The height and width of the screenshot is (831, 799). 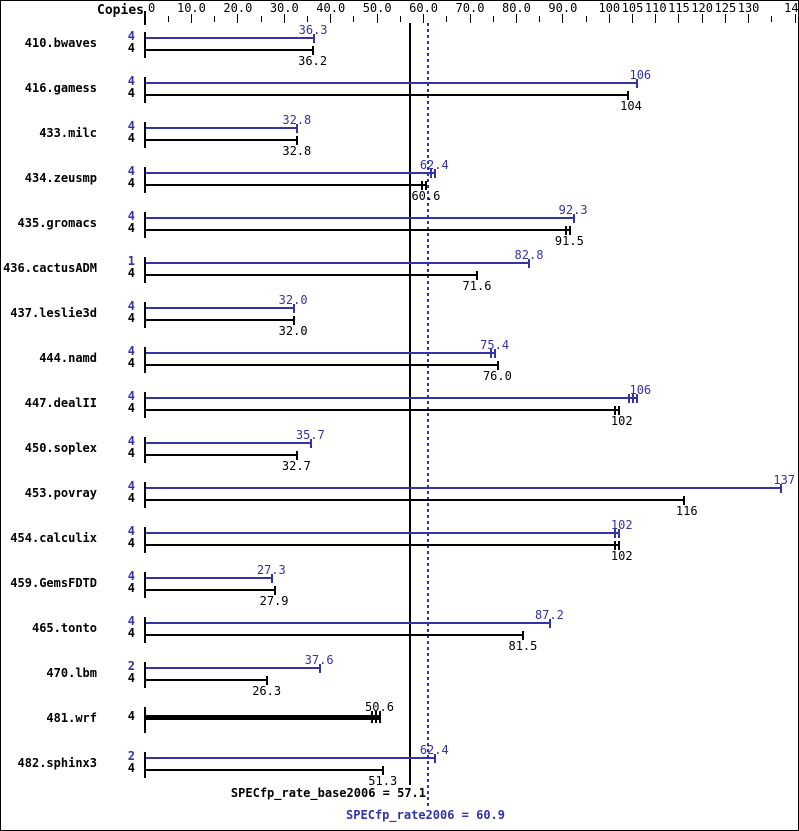 I want to click on value-label-peak: 35.7, so click(x=310, y=435).